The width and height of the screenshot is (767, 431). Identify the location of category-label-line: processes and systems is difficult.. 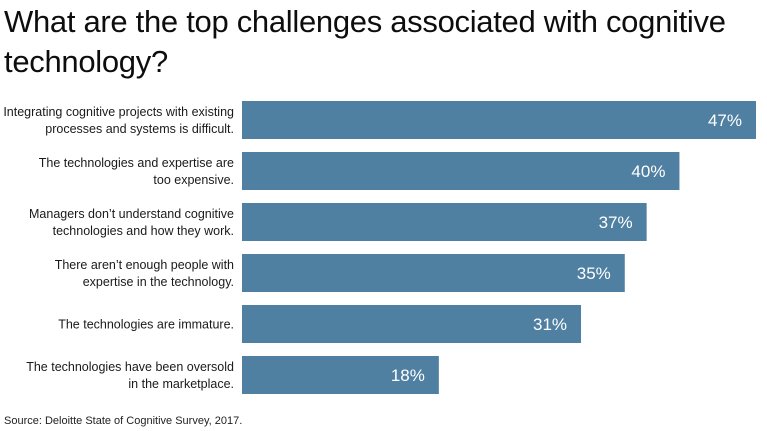
(139, 129).